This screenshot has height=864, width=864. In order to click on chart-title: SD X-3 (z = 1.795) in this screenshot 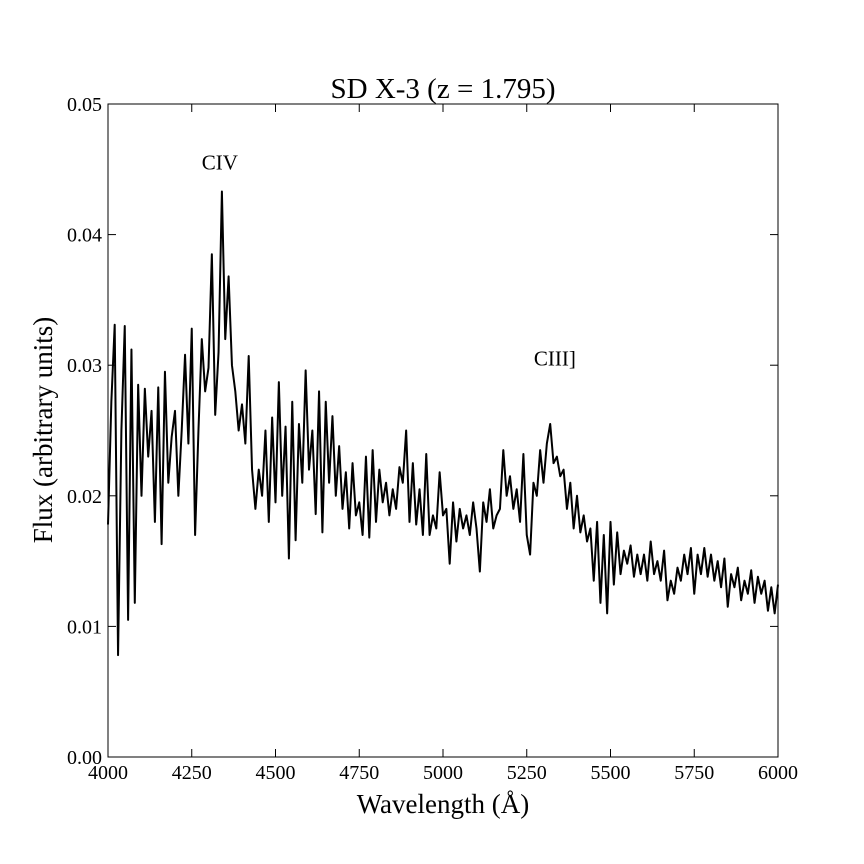, I will do `click(443, 89)`.